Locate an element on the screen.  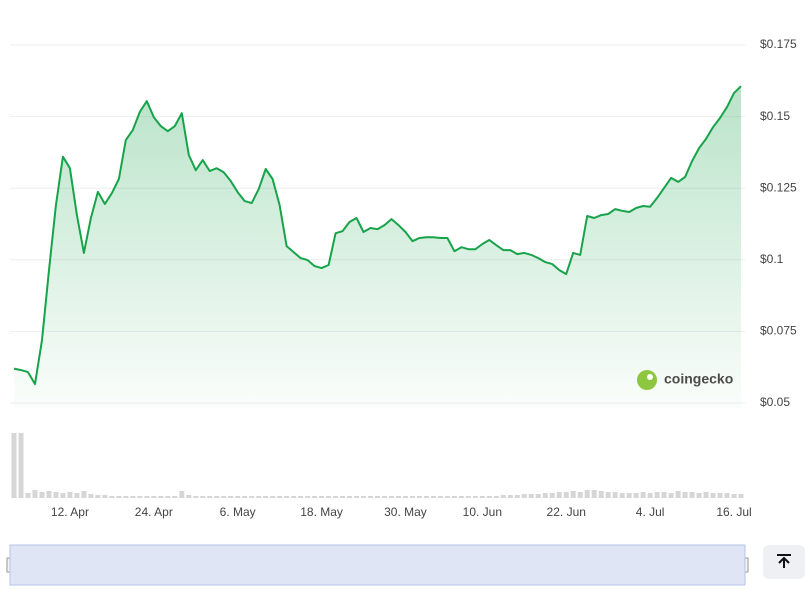
x-tick-label: 6. May is located at coordinates (238, 512).